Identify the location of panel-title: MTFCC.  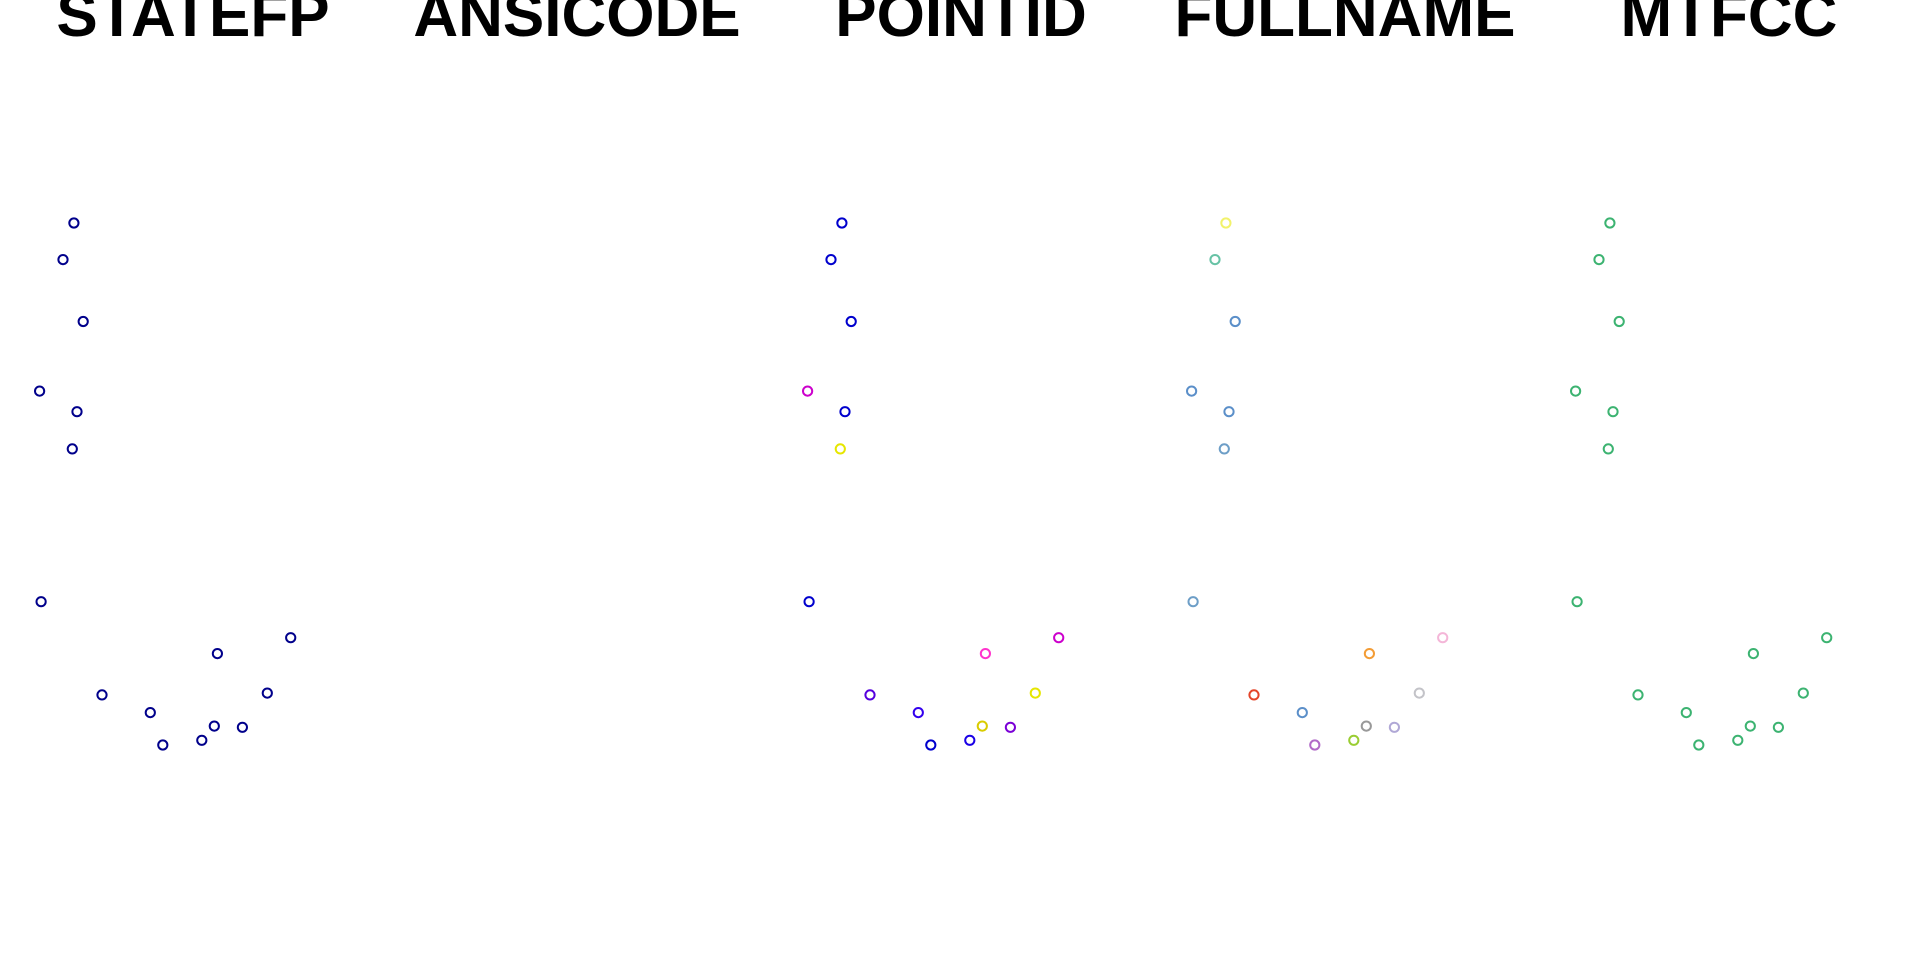
(1729, 25).